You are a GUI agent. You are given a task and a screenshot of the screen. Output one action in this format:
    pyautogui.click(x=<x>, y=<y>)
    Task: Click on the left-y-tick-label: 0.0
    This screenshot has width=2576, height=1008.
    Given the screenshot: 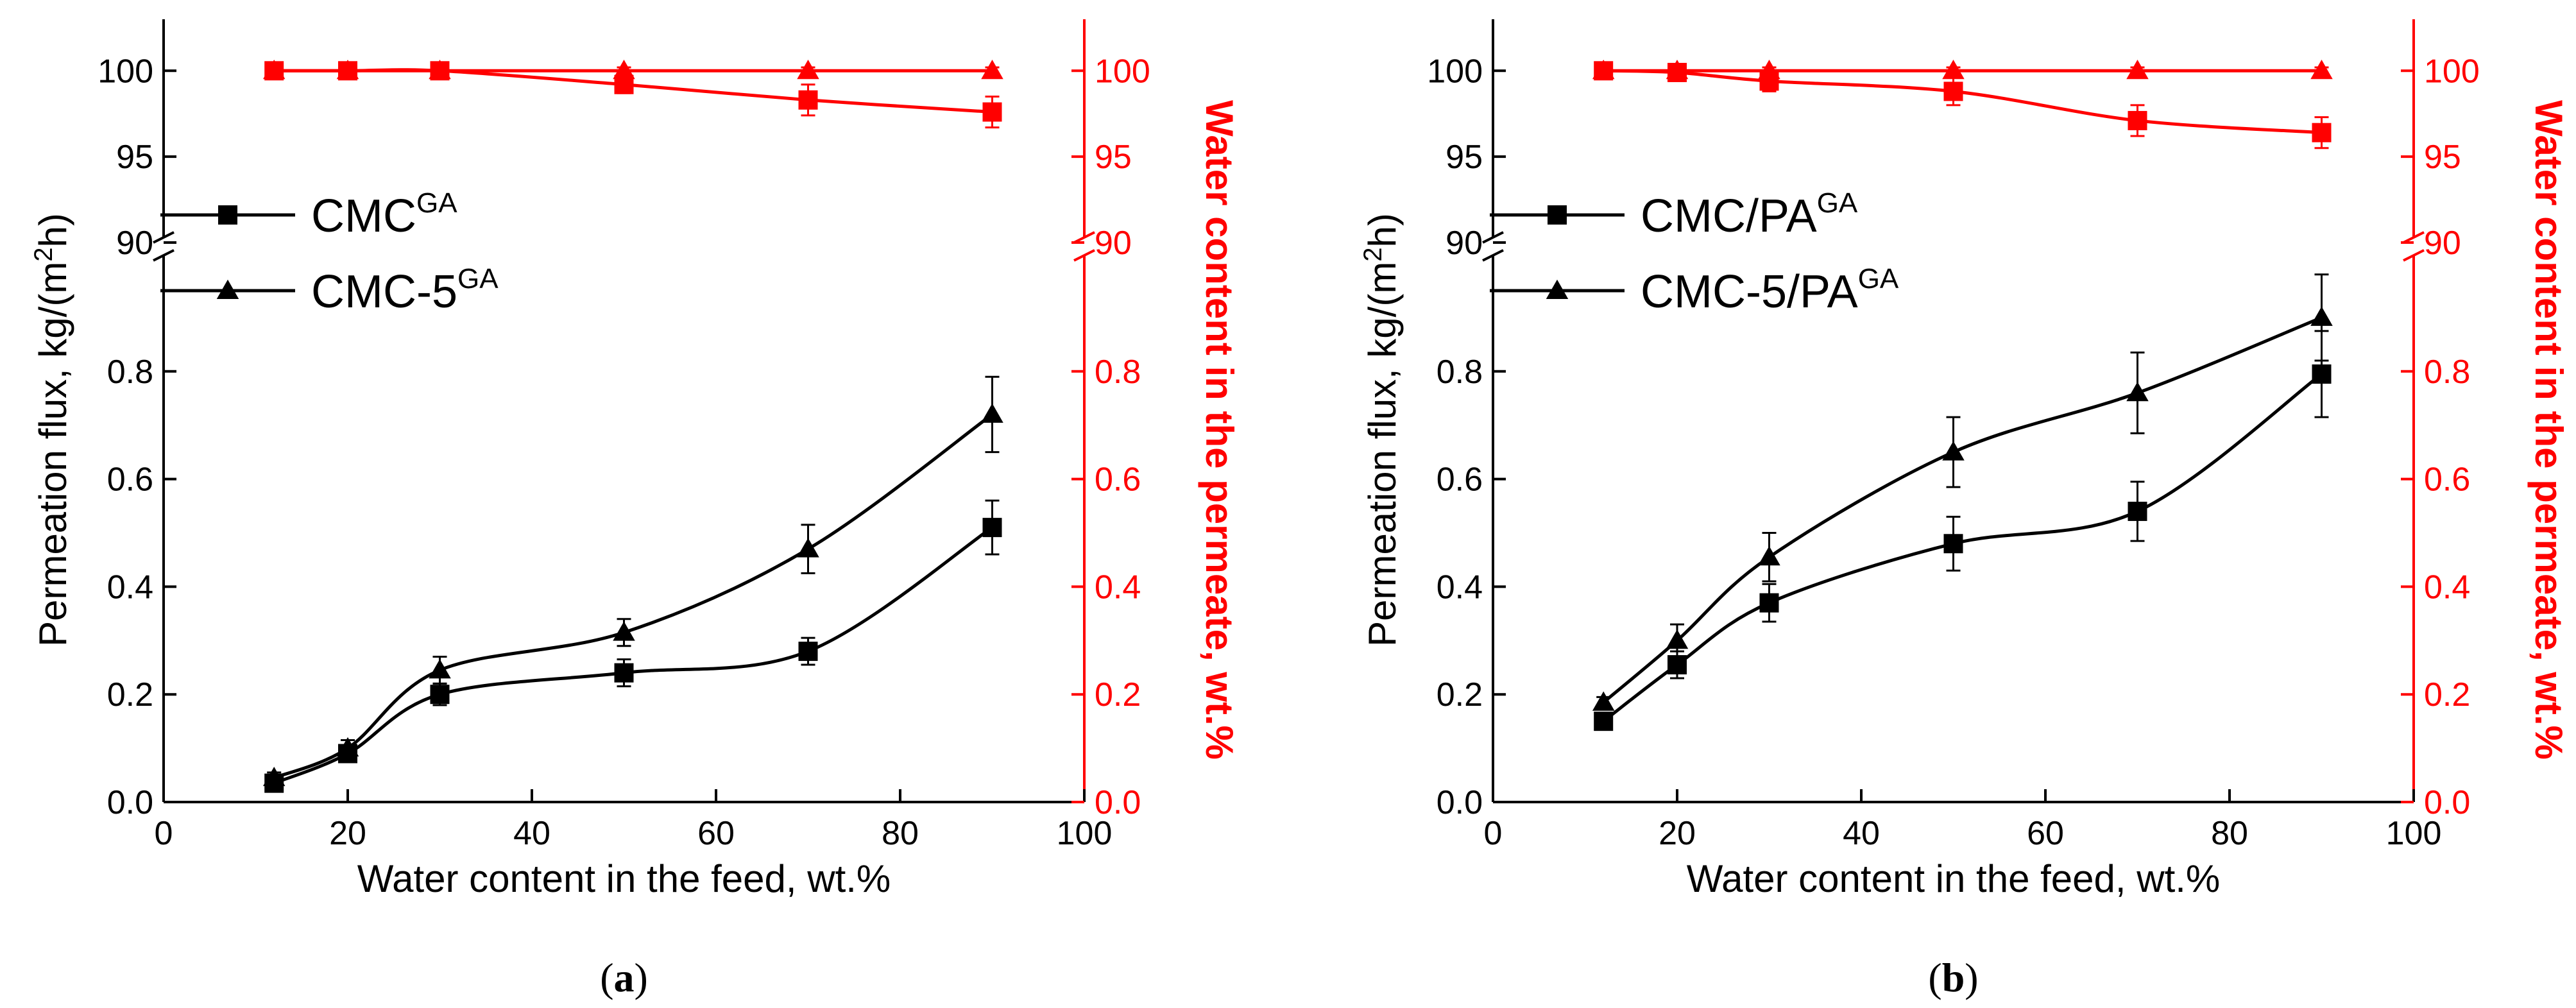 What is the action you would take?
    pyautogui.click(x=1460, y=802)
    